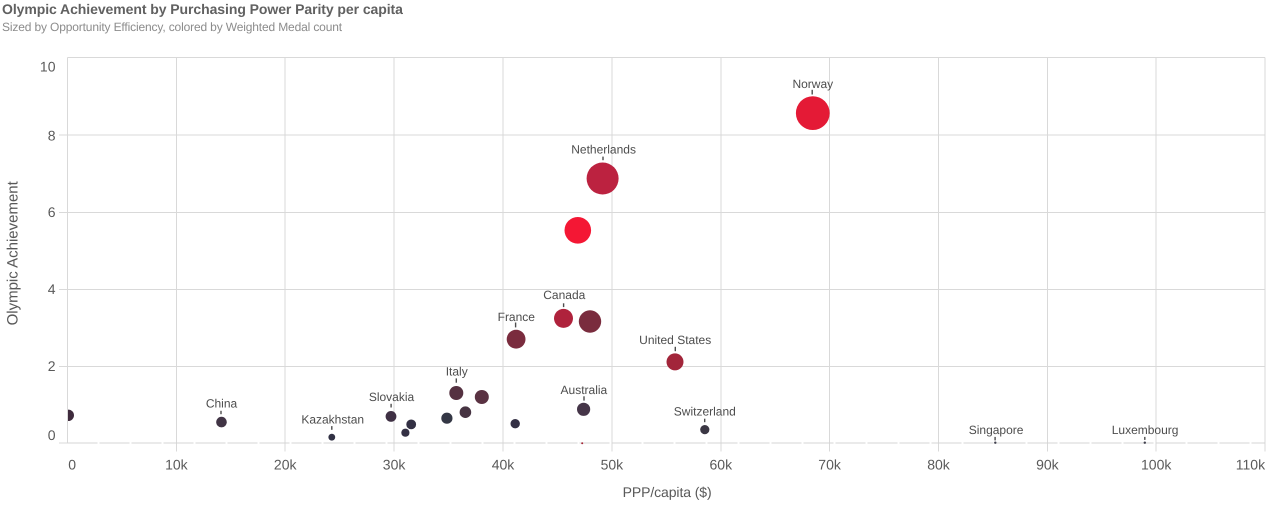 Image resolution: width=1278 pixels, height=506 pixels. What do you see at coordinates (457, 372) in the screenshot?
I see `svg-text: Italy` at bounding box center [457, 372].